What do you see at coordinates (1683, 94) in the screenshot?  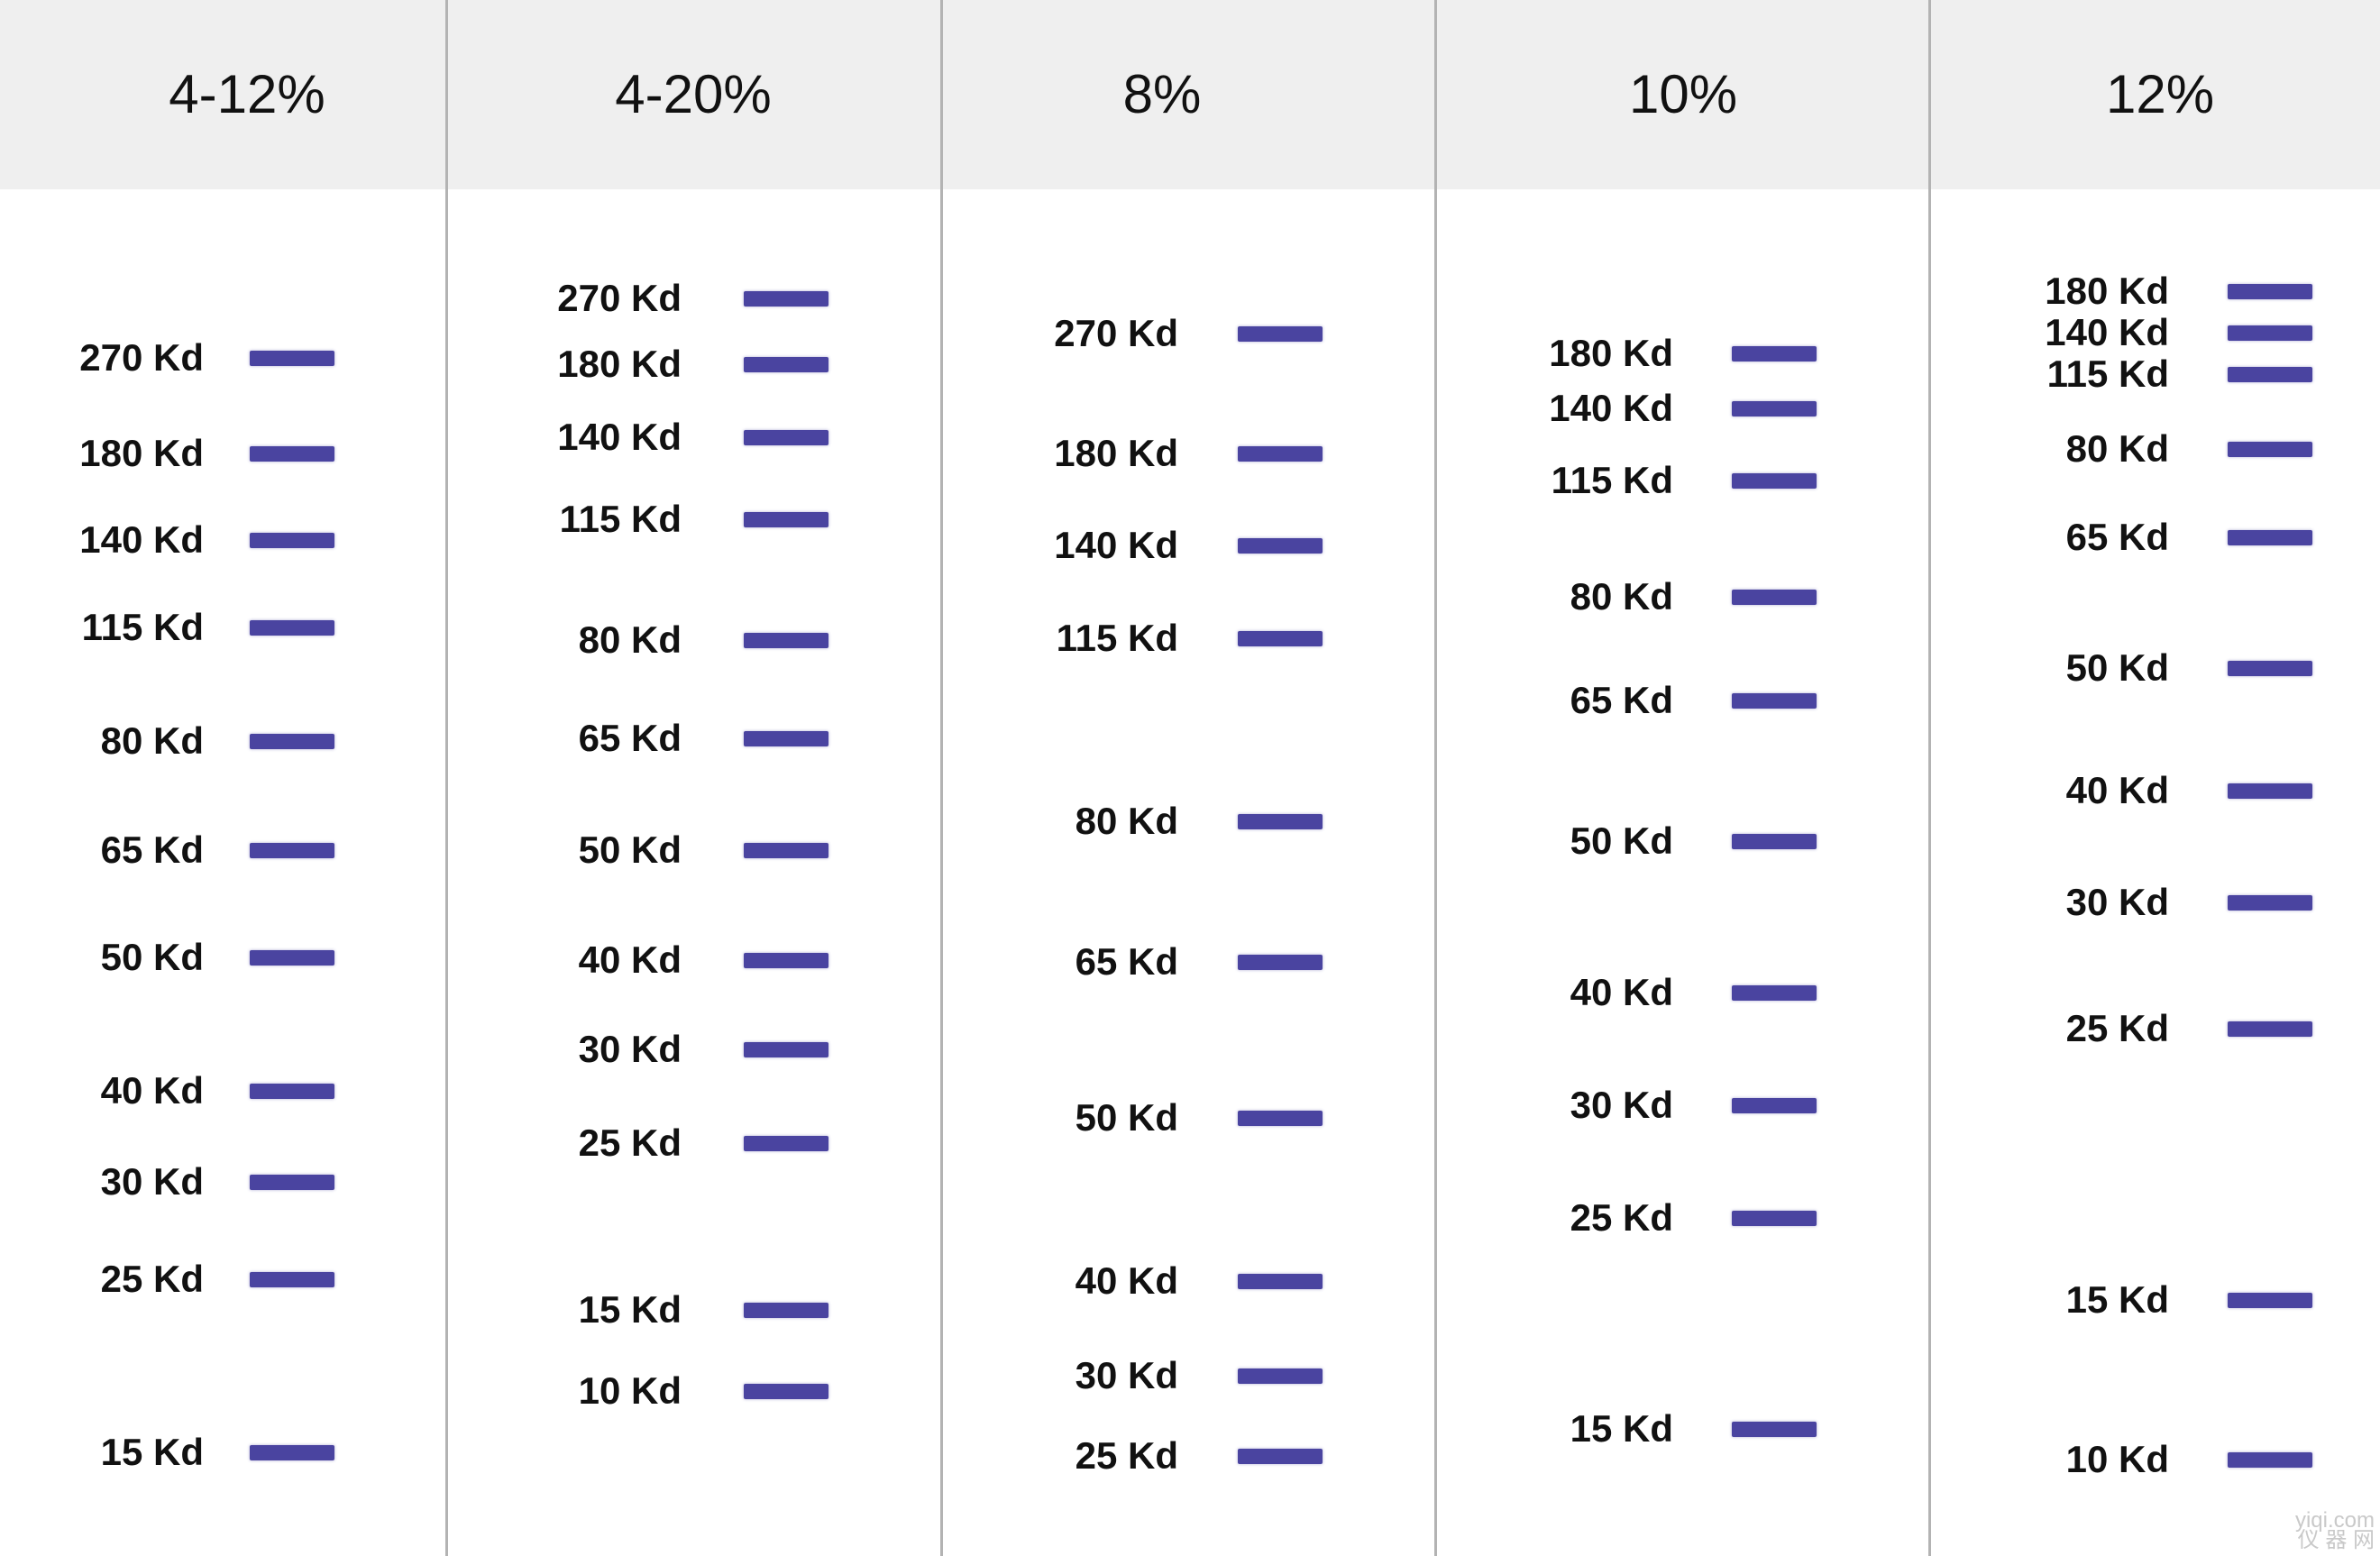 I see `lane-header-10: 10%` at bounding box center [1683, 94].